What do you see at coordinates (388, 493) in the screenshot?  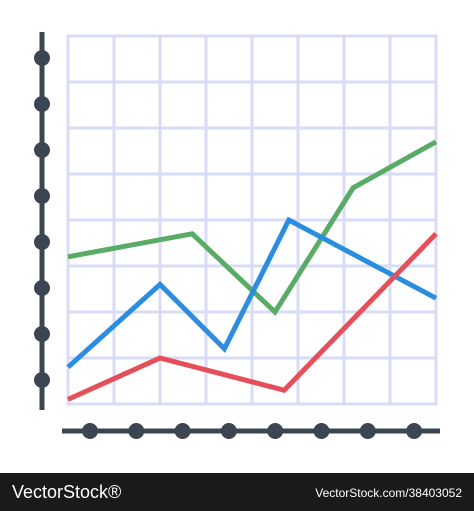 I see `watermark-right: VectorStock.com/38403052` at bounding box center [388, 493].